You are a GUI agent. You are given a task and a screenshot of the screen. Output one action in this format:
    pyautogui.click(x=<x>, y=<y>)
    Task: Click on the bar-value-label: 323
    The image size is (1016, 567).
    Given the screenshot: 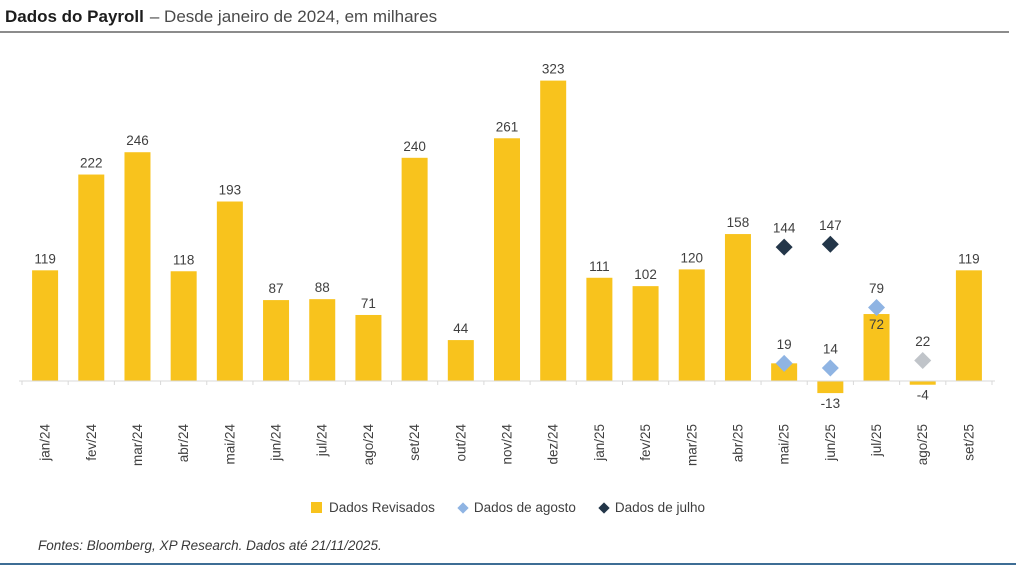 What is the action you would take?
    pyautogui.click(x=553, y=69)
    